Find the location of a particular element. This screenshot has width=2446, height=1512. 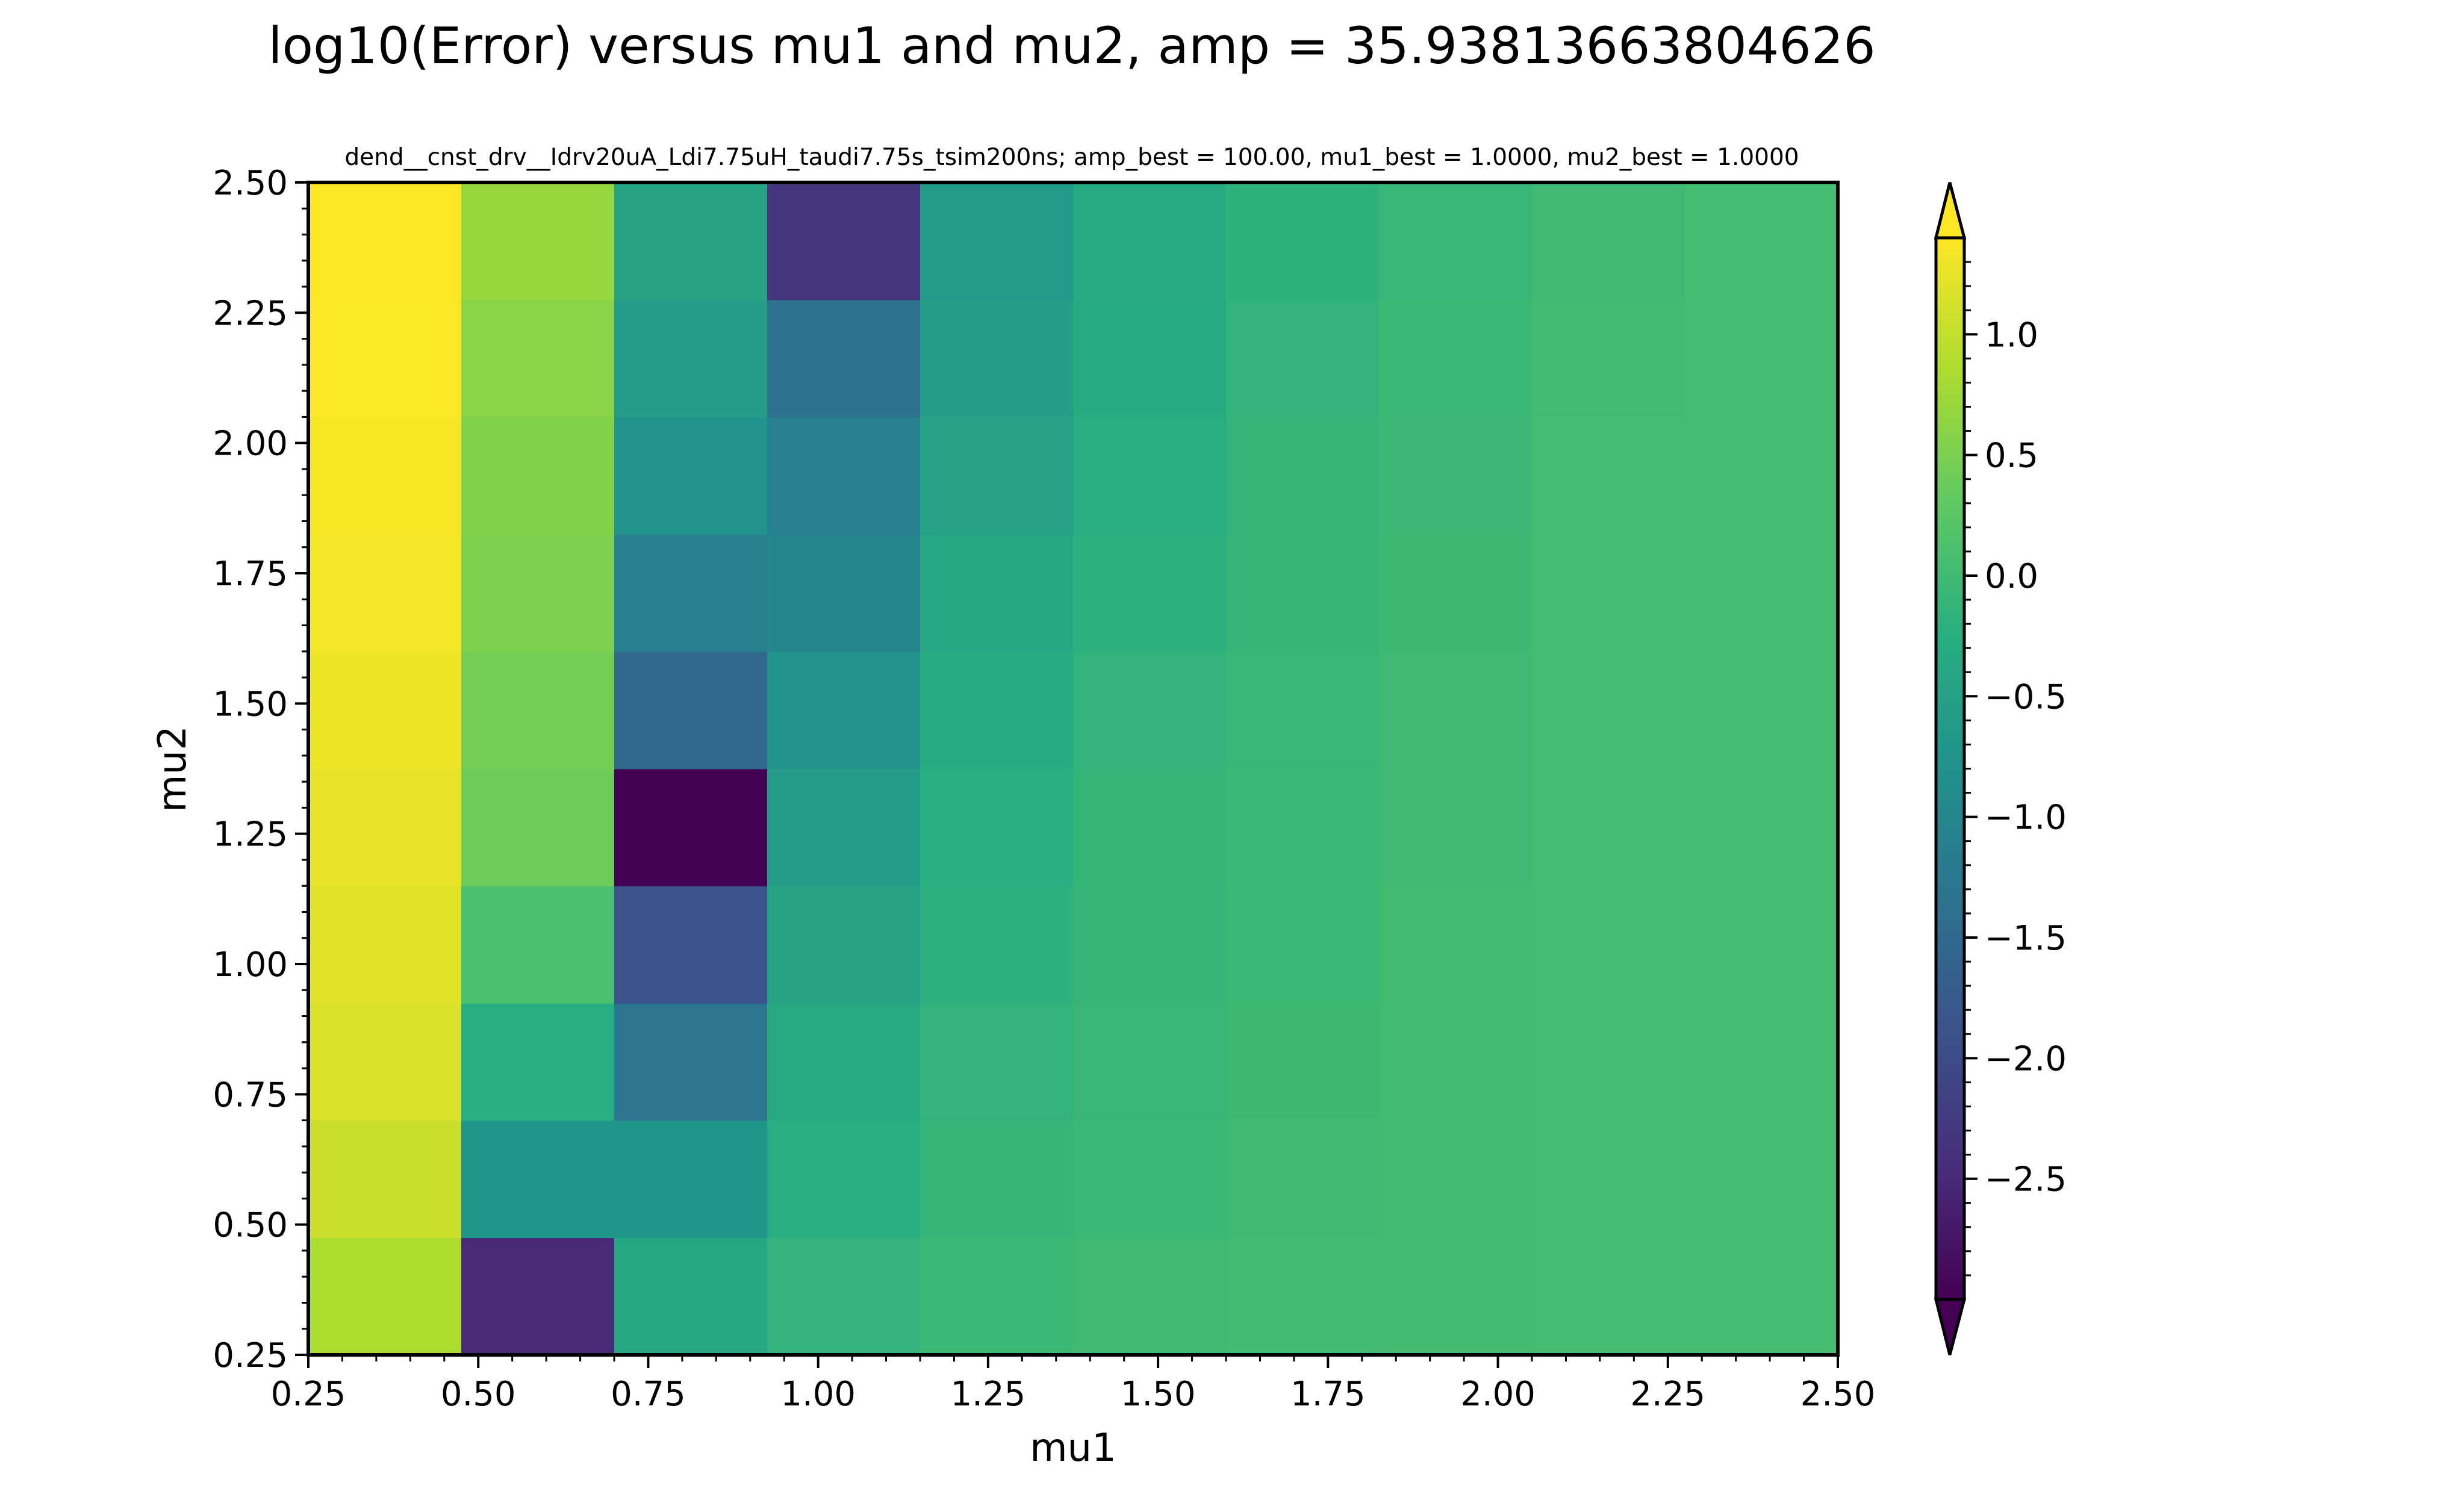

y-tick-label: 1.75 is located at coordinates (250, 575).